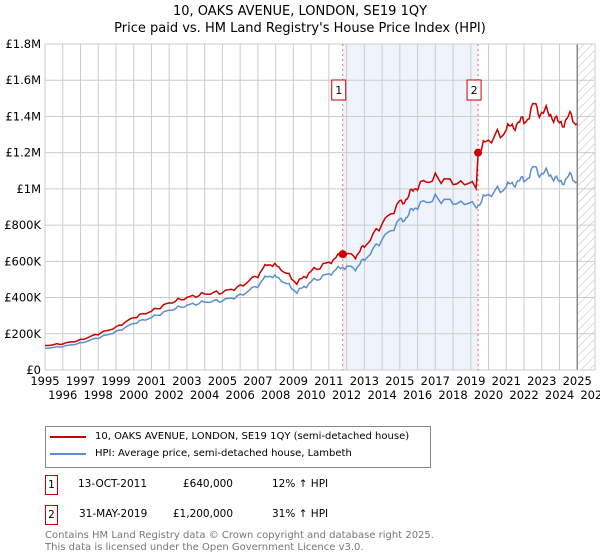  I want to click on chart-title: 10, OAKS AVENUE, LONDON, SE19 1QY, so click(300, 11).